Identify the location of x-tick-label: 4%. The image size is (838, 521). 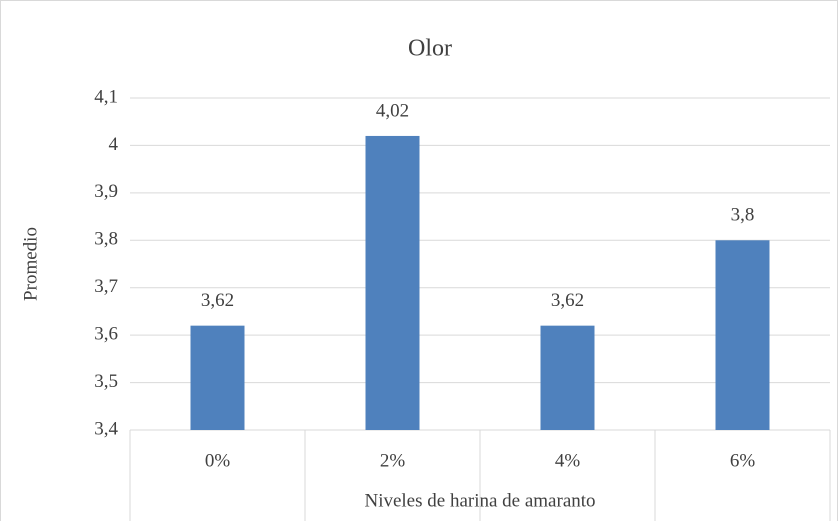
(568, 460).